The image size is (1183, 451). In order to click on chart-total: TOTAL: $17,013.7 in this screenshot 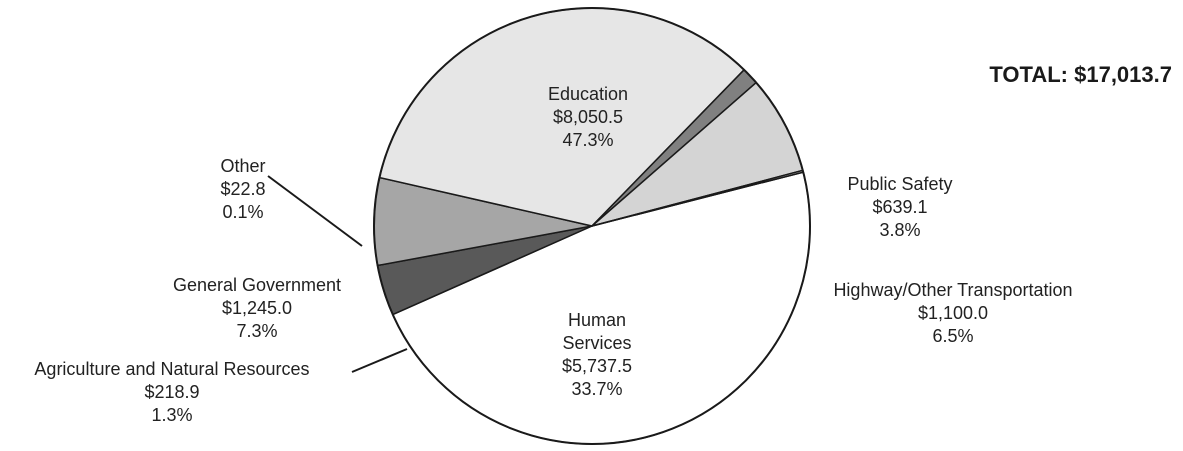, I will do `click(1080, 74)`.